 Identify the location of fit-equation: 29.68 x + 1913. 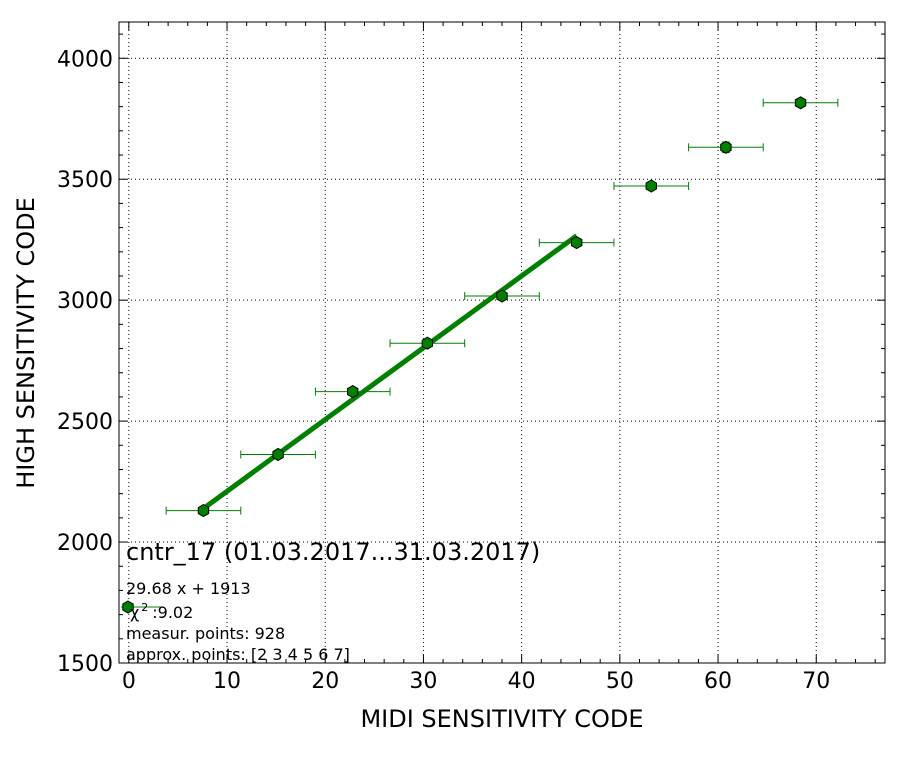
(188, 588).